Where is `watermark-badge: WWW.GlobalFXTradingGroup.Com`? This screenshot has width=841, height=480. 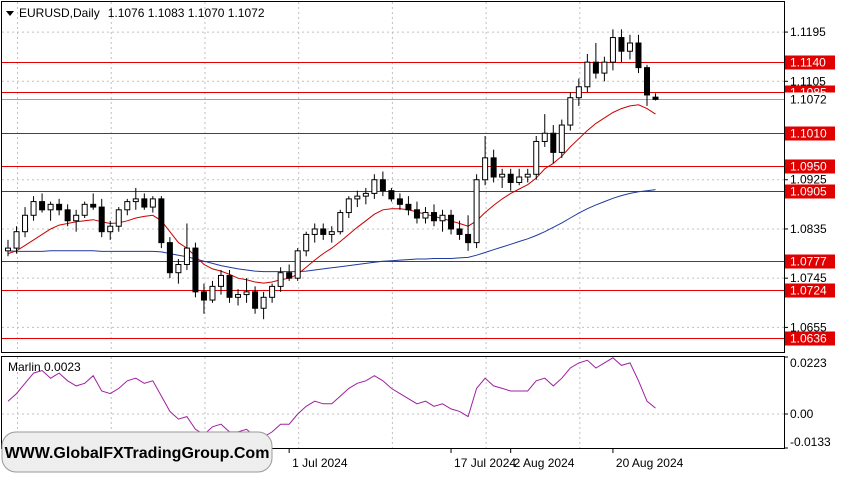 watermark-badge: WWW.GlobalFXTradingGroup.Com is located at coordinates (137, 452).